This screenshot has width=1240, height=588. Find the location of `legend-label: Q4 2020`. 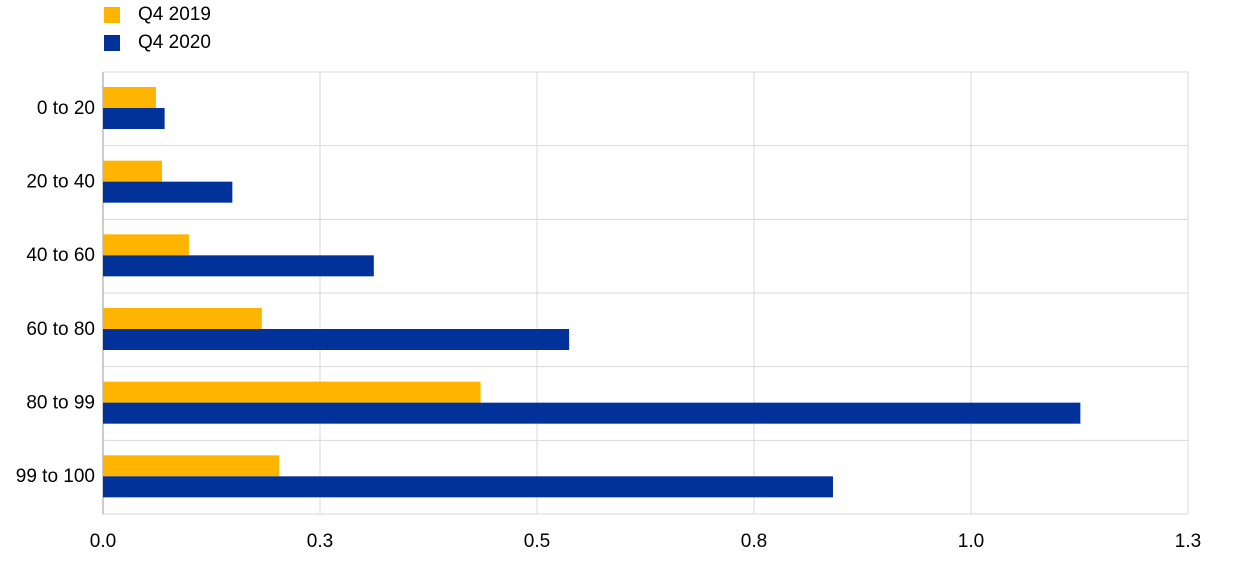

legend-label: Q4 2020 is located at coordinates (174, 42).